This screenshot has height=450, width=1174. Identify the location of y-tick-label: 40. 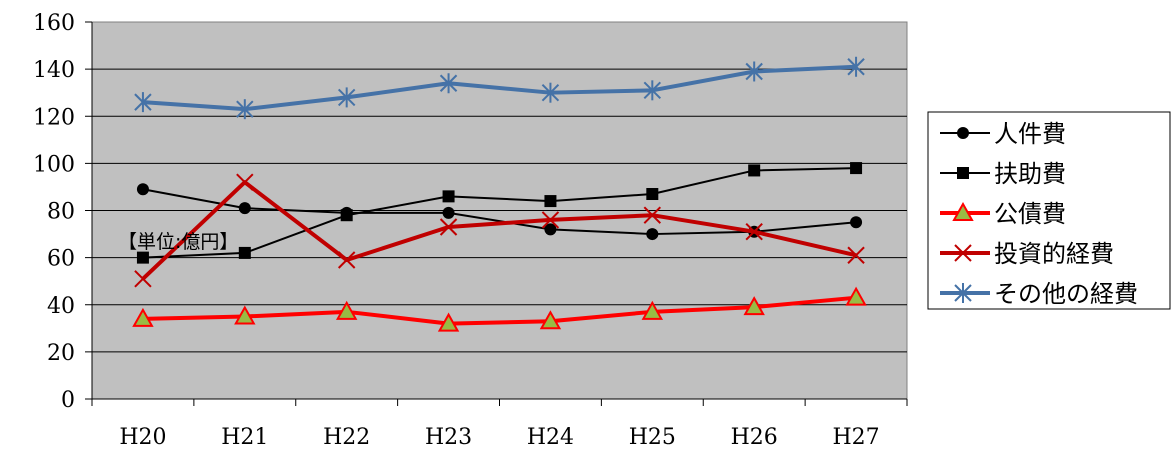
(61, 306).